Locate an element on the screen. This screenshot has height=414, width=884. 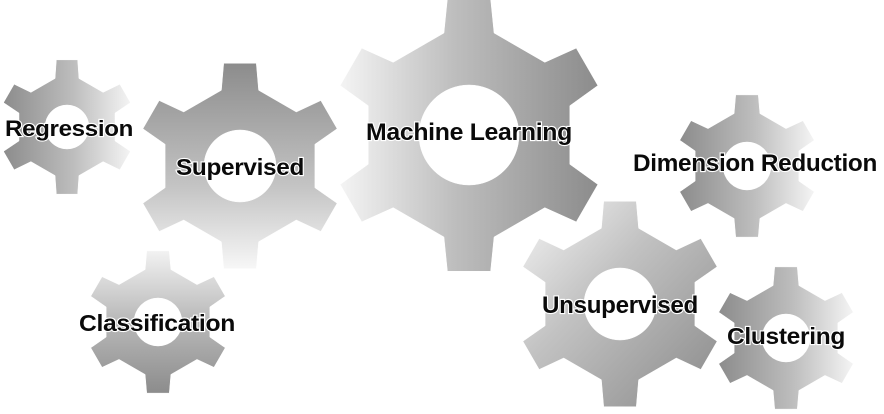
gear-dimension-reduction-shape is located at coordinates (747, 166).